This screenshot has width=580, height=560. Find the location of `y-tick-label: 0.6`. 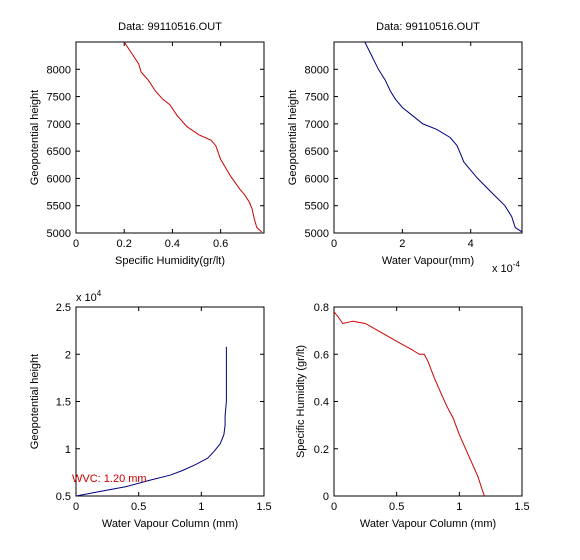

y-tick-label: 0.6 is located at coordinates (321, 355).